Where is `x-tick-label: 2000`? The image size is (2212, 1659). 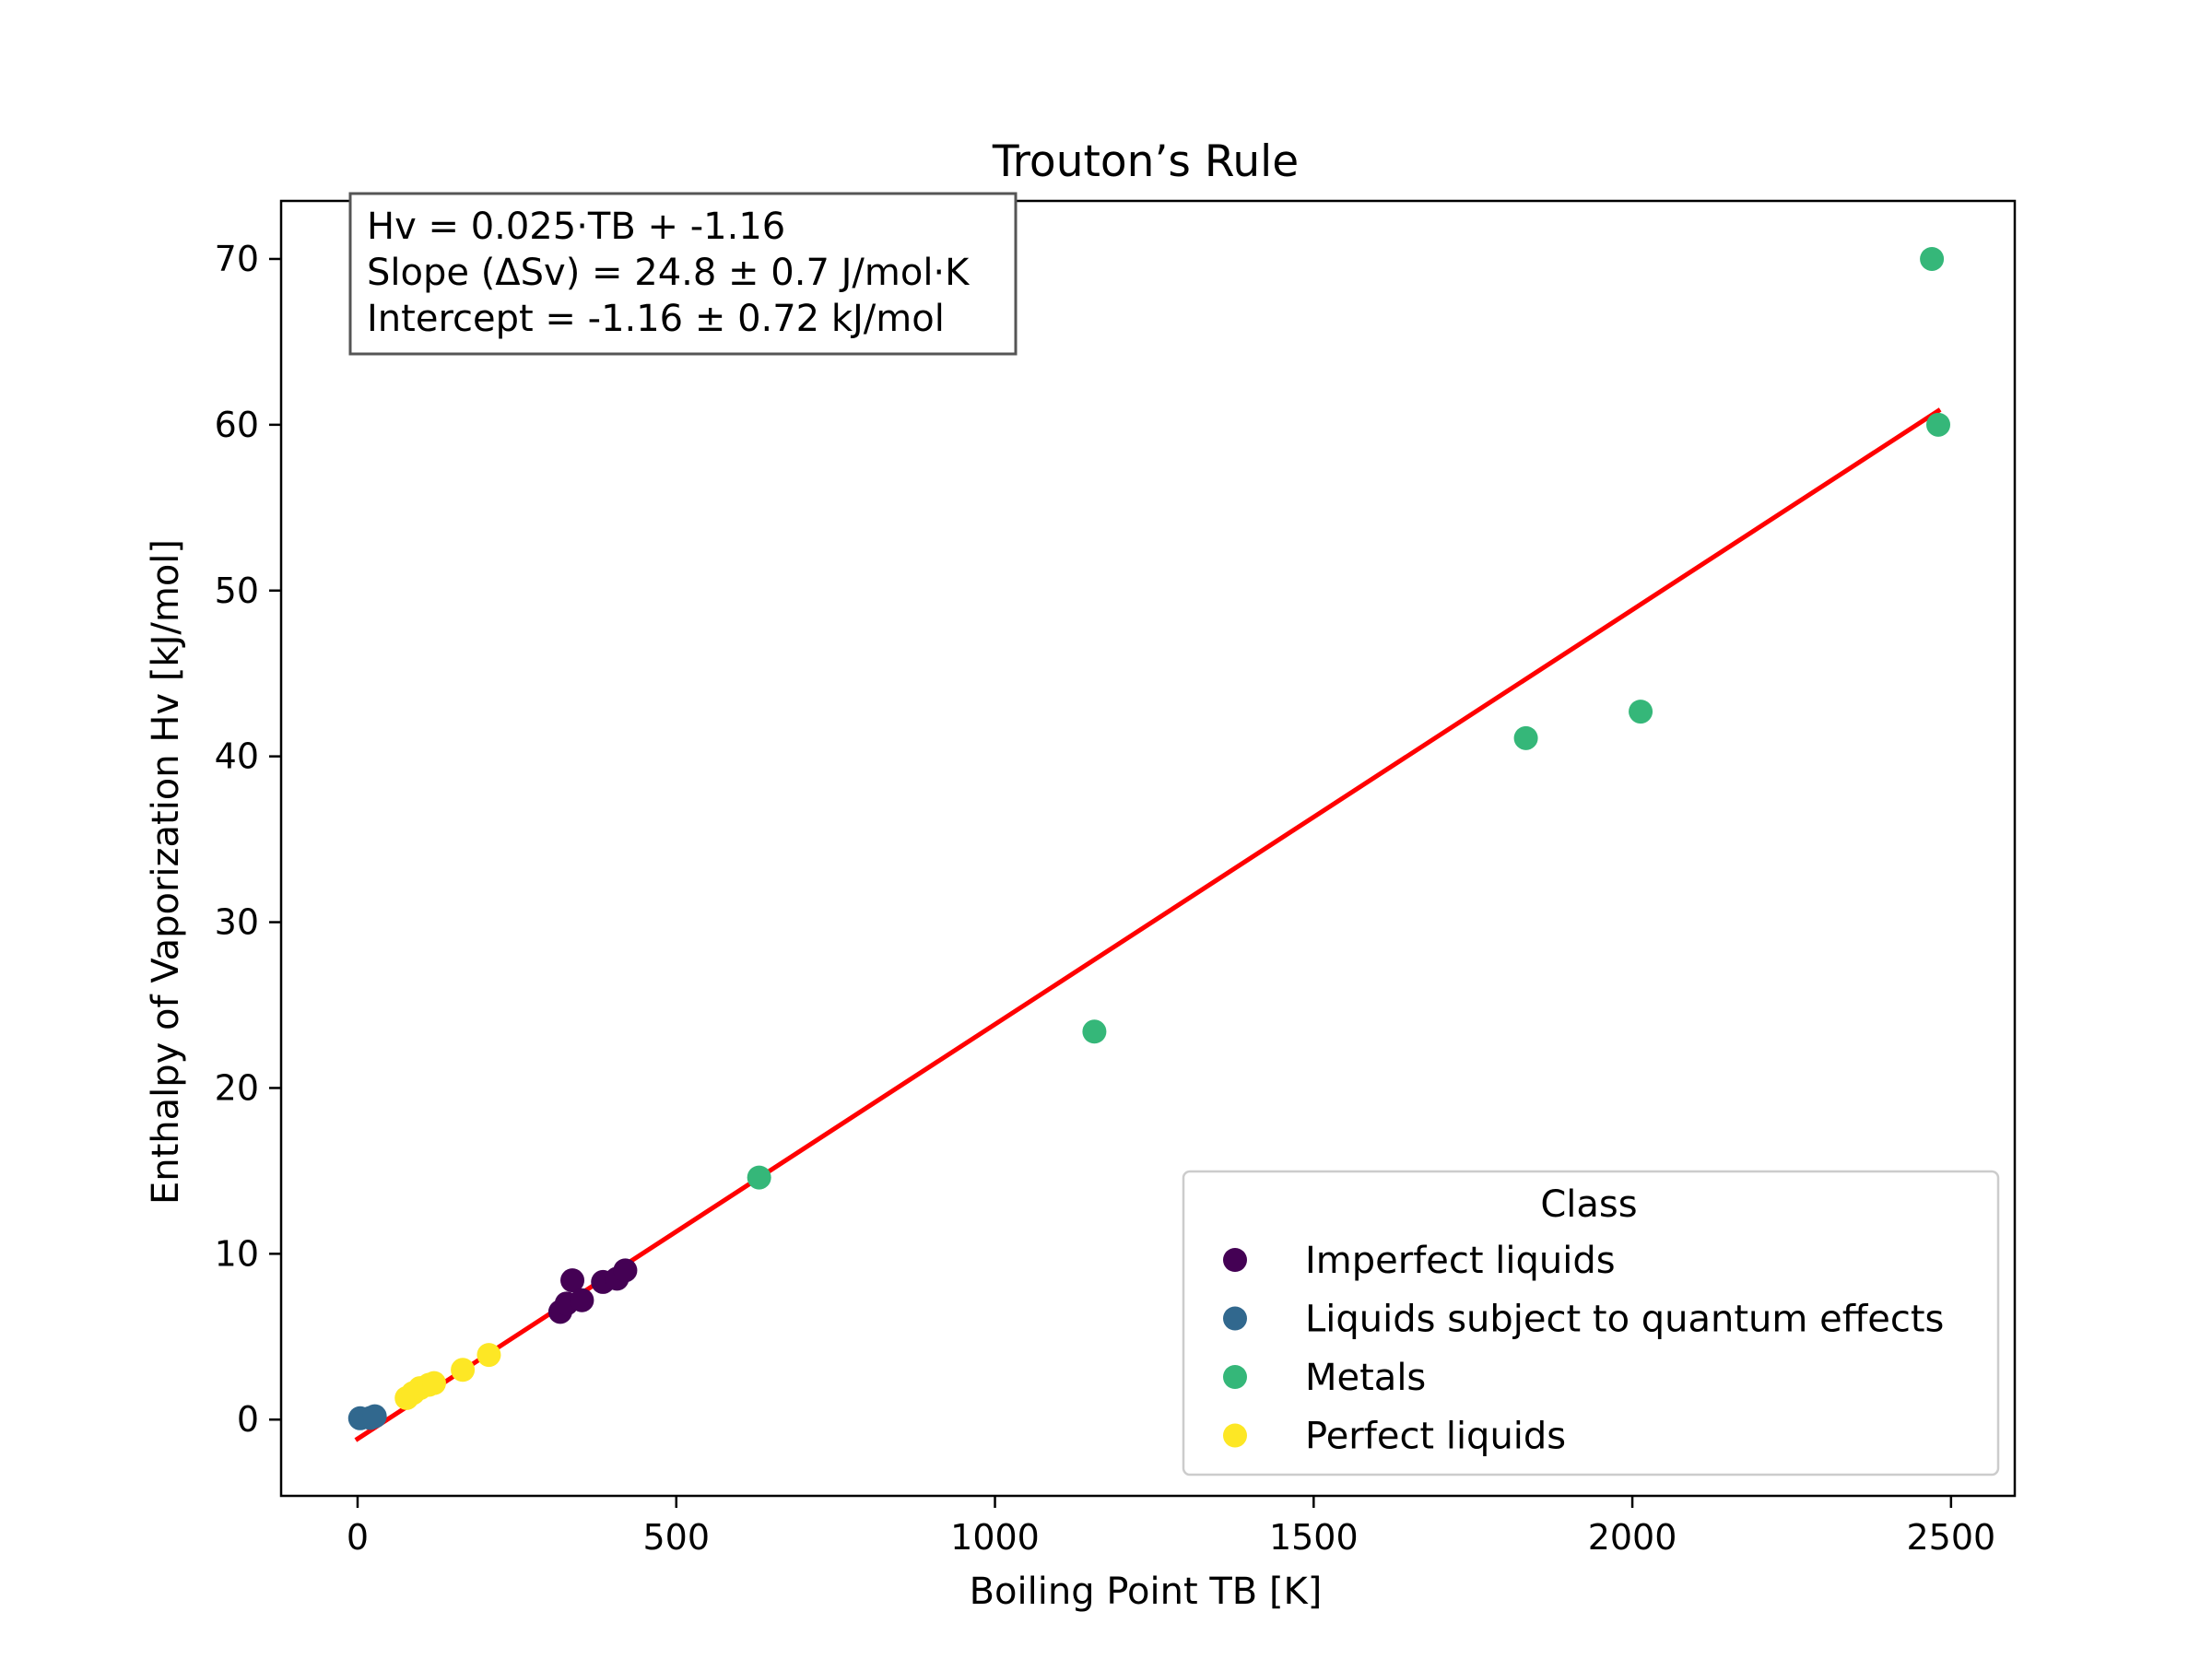 x-tick-label: 2000 is located at coordinates (1632, 1537).